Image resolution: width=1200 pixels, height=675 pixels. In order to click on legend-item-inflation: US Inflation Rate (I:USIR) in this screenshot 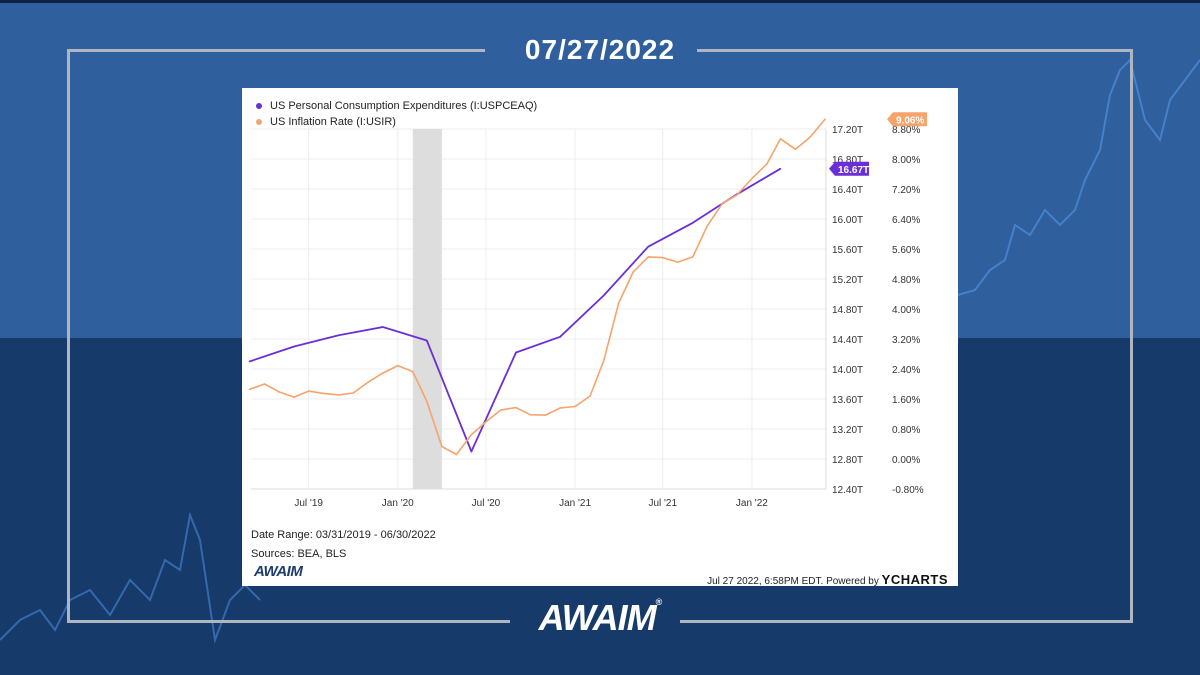, I will do `click(396, 122)`.